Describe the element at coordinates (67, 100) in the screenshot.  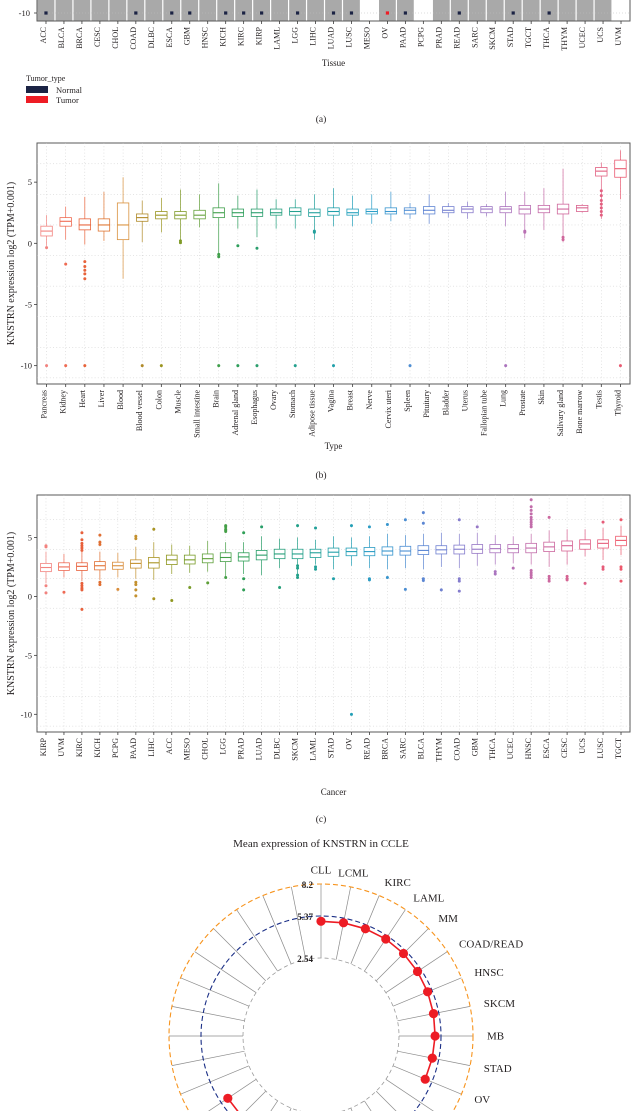
I see `legend-label-tumor: Tumor` at that location.